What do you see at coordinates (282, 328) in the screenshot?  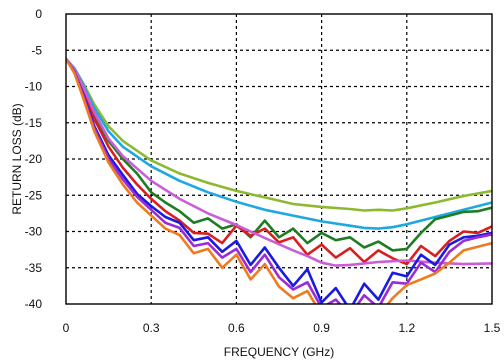 I see `x-axis-ticks: 0 0.3 0.6 0.9 1.2 1.5` at bounding box center [282, 328].